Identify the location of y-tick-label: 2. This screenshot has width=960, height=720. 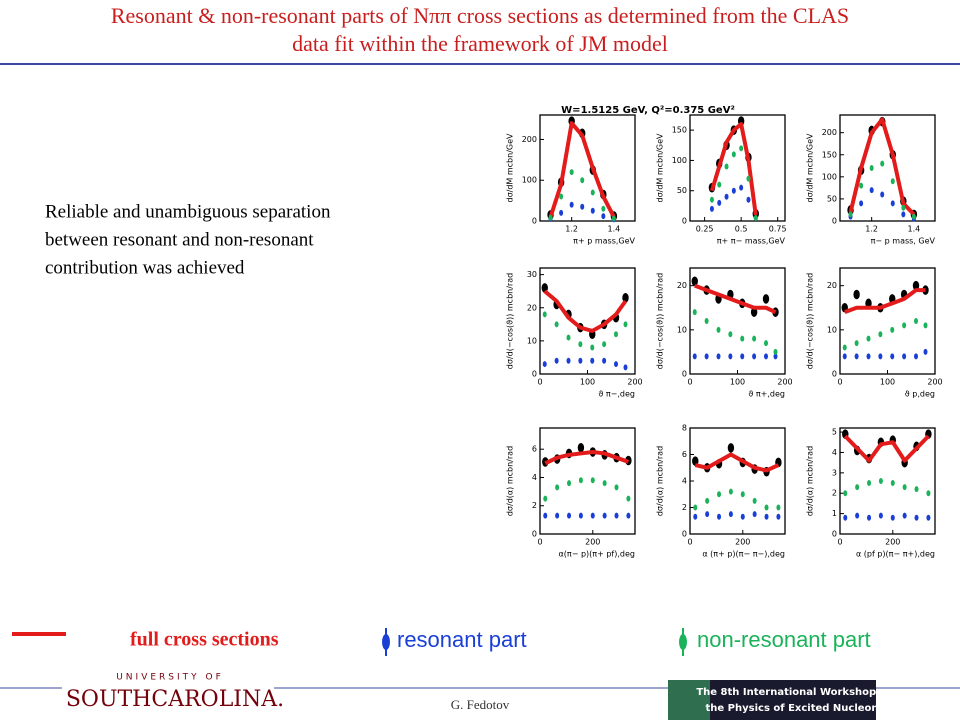
(684, 507).